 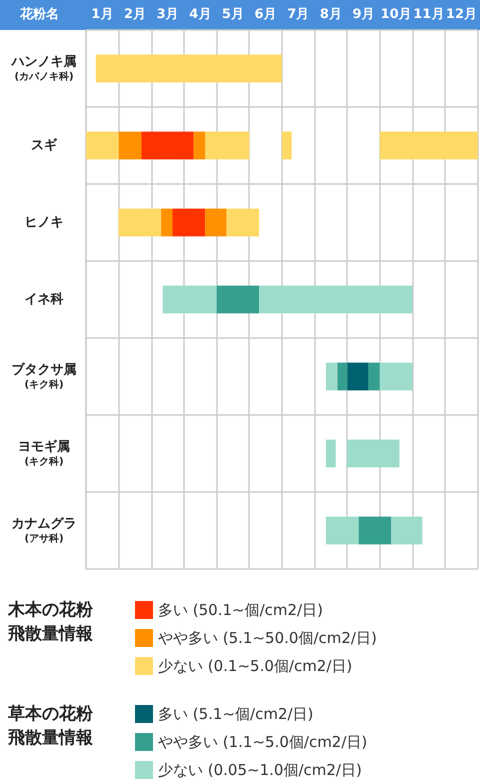 I want to click on x-tick-label: 9月, so click(x=363, y=14).